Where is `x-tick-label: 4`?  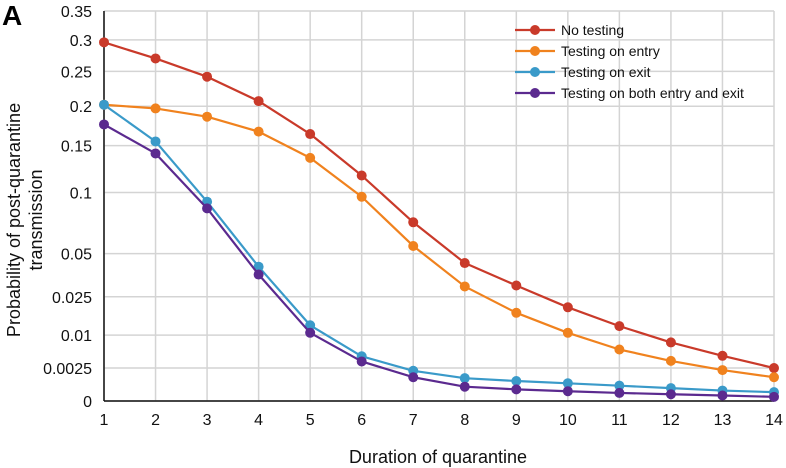
x-tick-label: 4 is located at coordinates (258, 420).